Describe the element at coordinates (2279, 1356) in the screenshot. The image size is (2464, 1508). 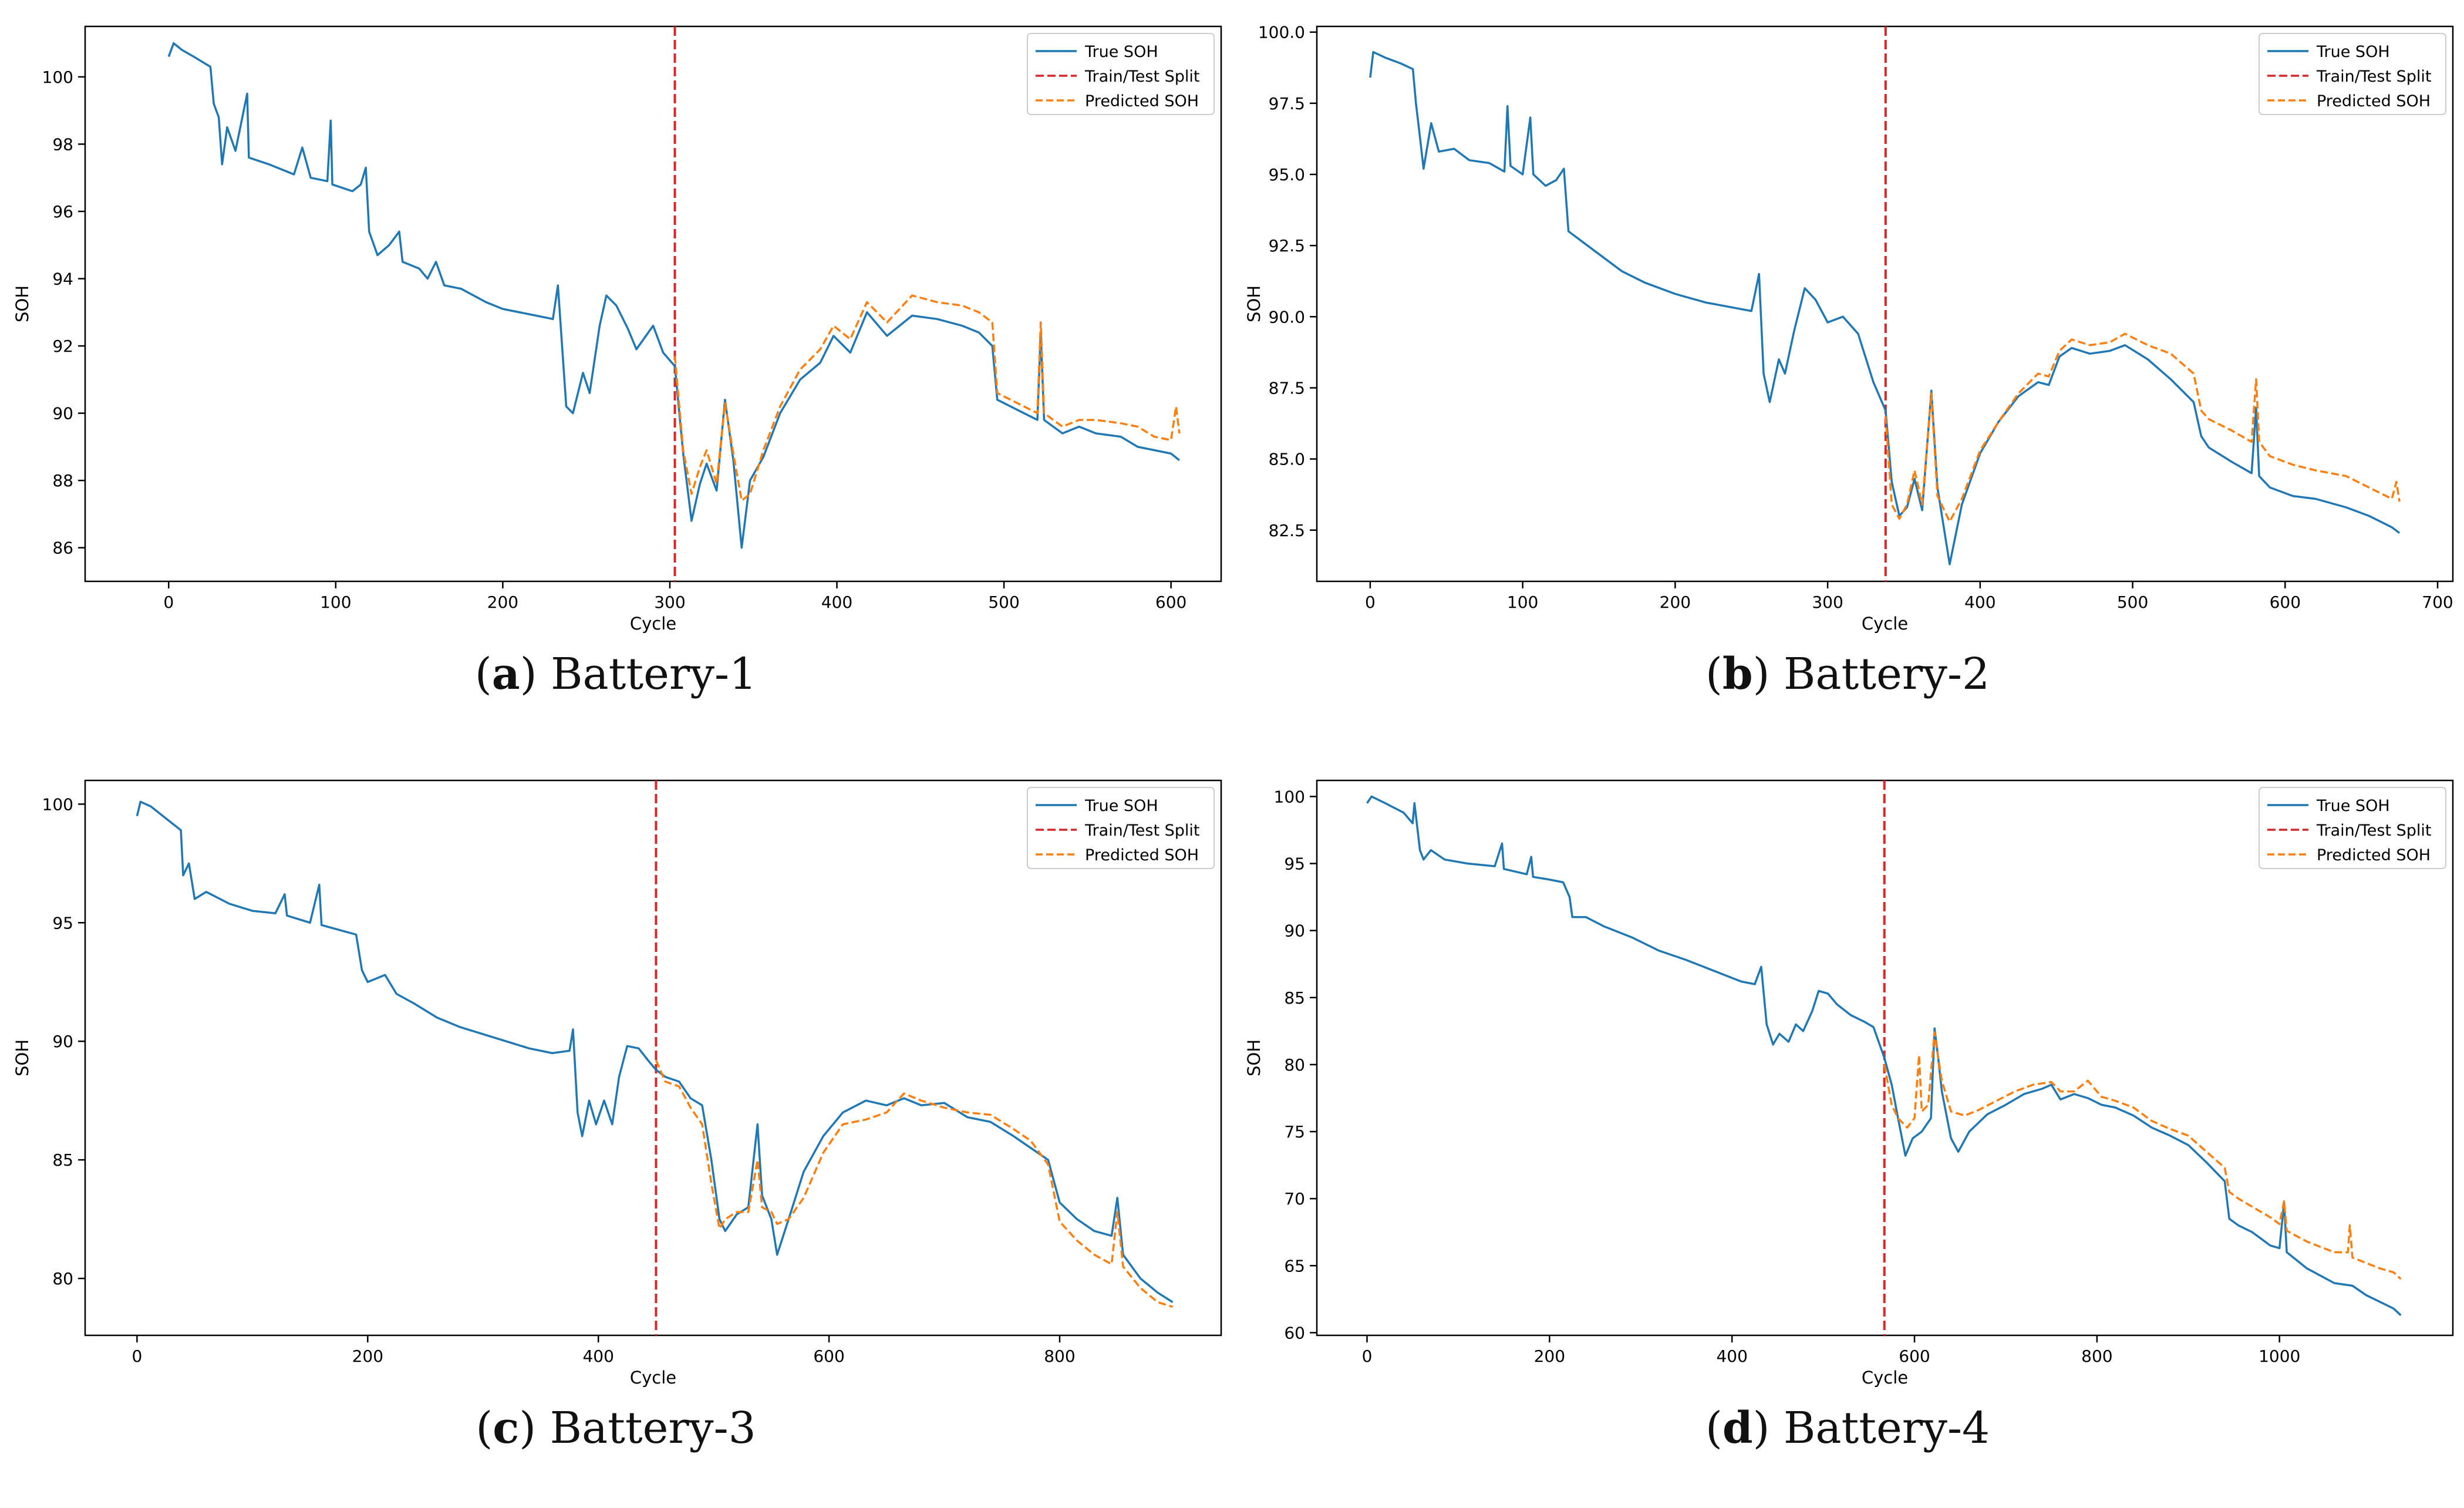
I see `x-tick-label: 1000` at that location.